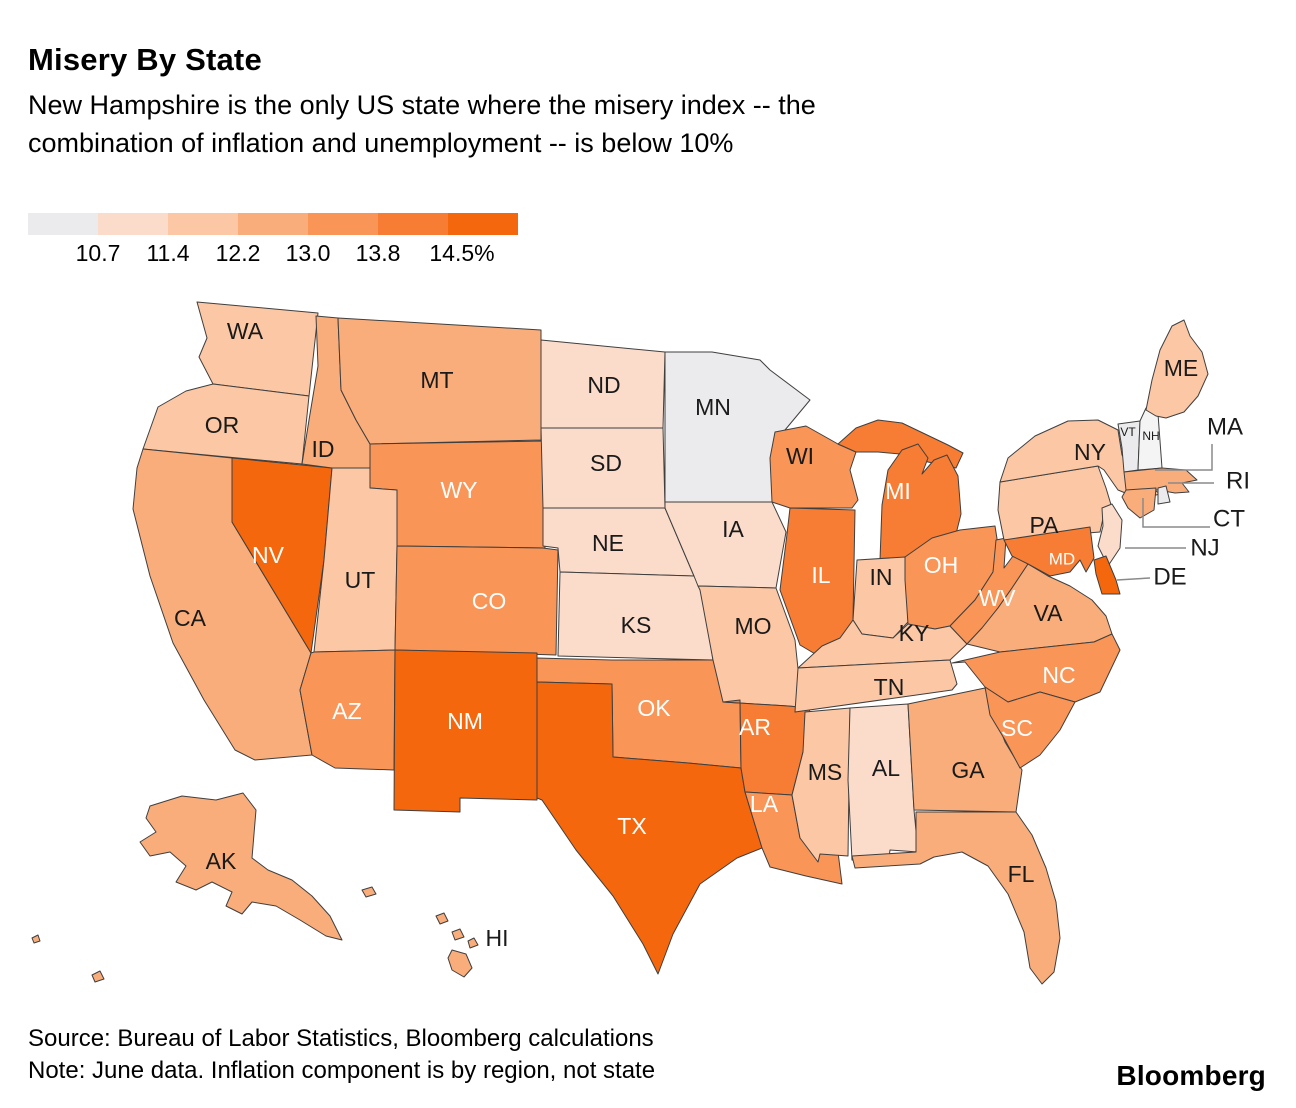  I want to click on state-label-MO: MO, so click(752, 626).